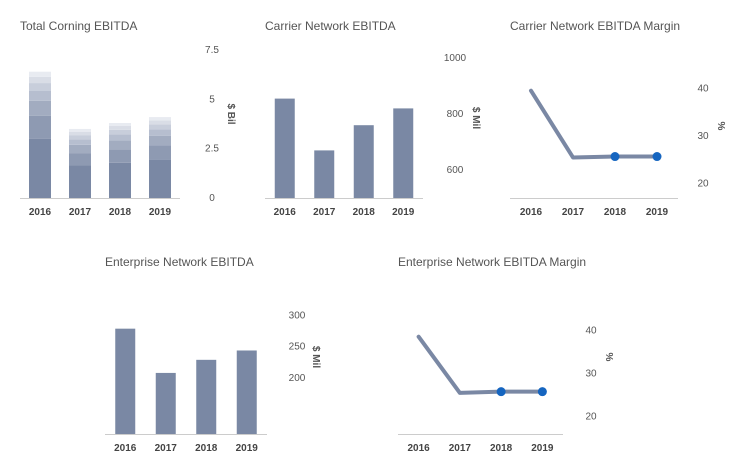 The height and width of the screenshot is (473, 734). I want to click on chart-title: Enterprise Network EBITDA, so click(179, 262).